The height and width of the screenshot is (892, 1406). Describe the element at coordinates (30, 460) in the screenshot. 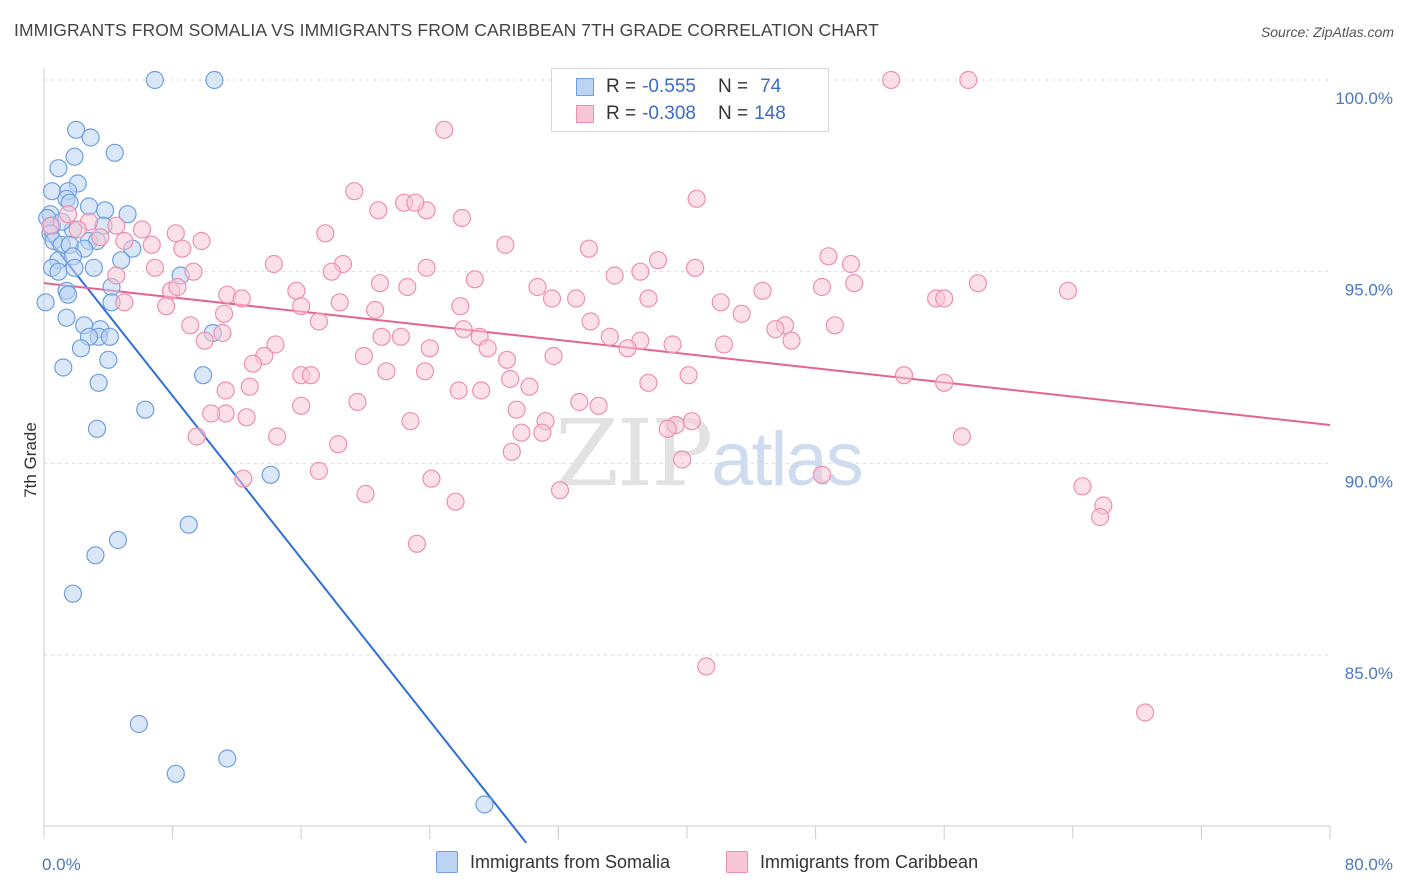

I see `y-axis-label: 7th Grade` at that location.